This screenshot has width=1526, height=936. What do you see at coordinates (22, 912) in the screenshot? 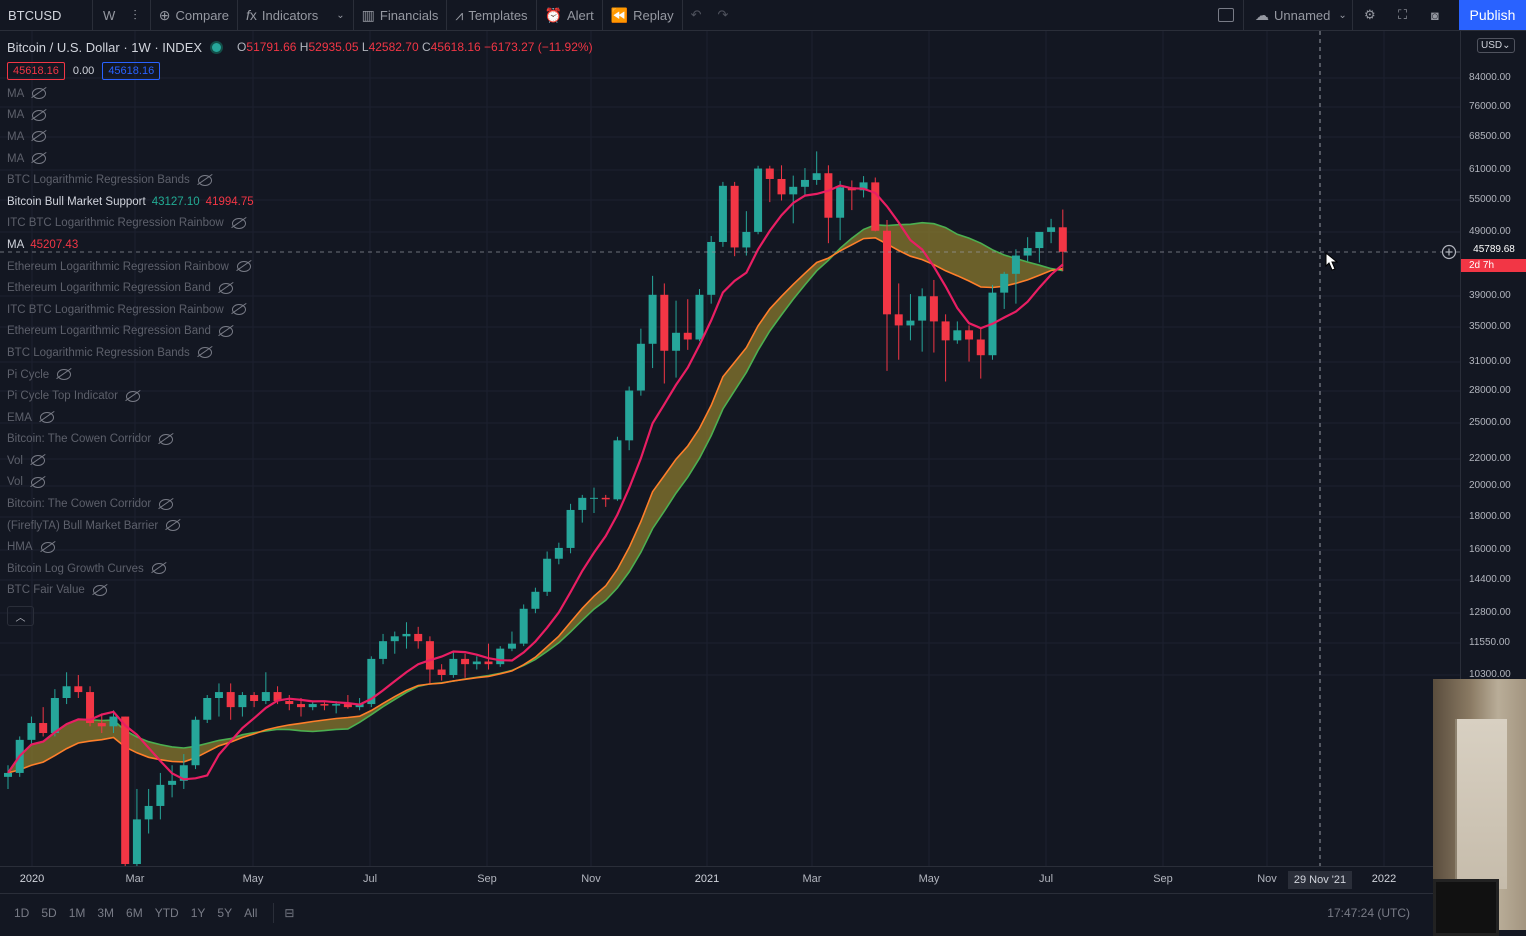
I see `range-tab: 1D` at bounding box center [22, 912].